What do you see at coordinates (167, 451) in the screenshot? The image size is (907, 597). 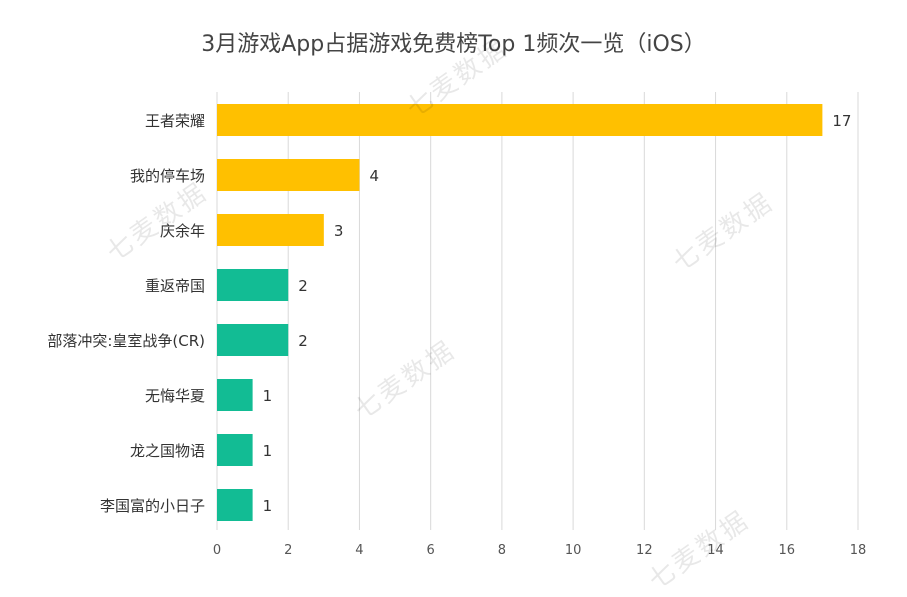 I see `category-label: 龙之国物语` at bounding box center [167, 451].